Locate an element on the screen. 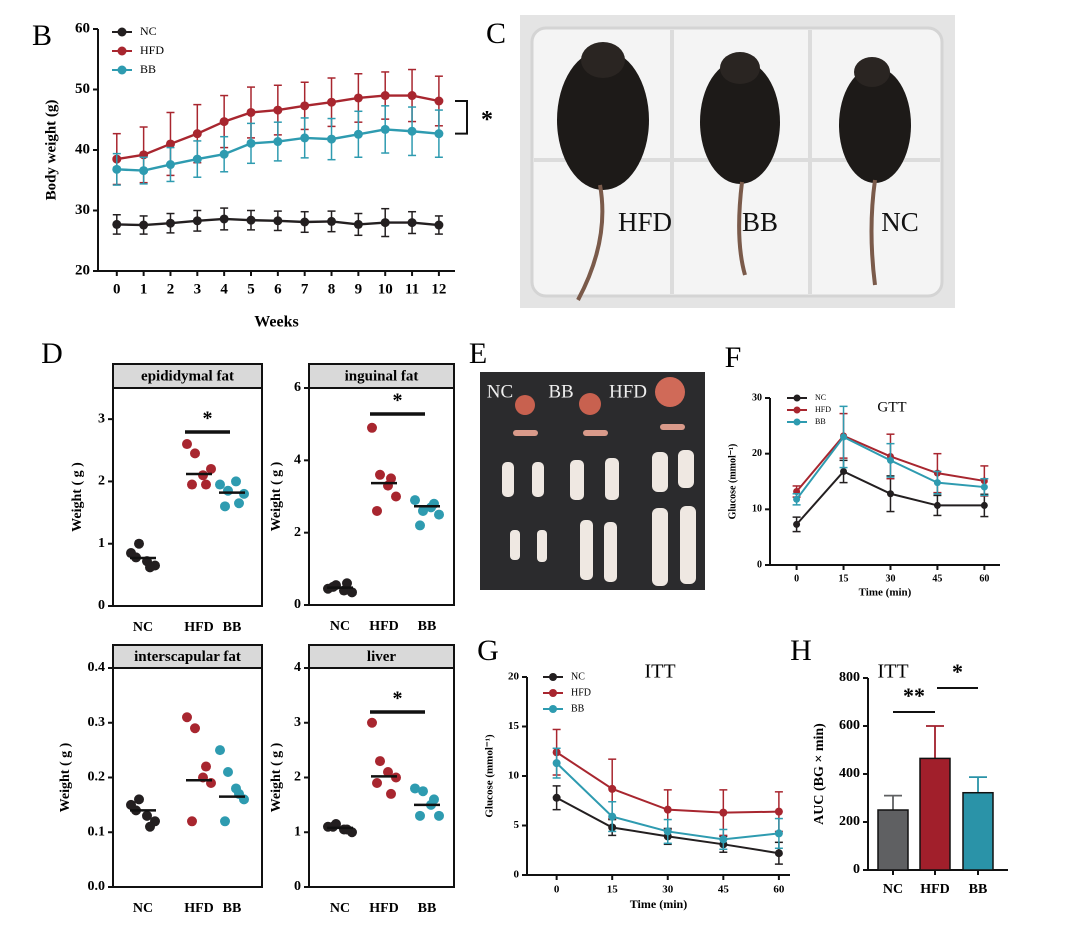 This screenshot has height=942, width=1080. legend-label: HFD is located at coordinates (581, 692).